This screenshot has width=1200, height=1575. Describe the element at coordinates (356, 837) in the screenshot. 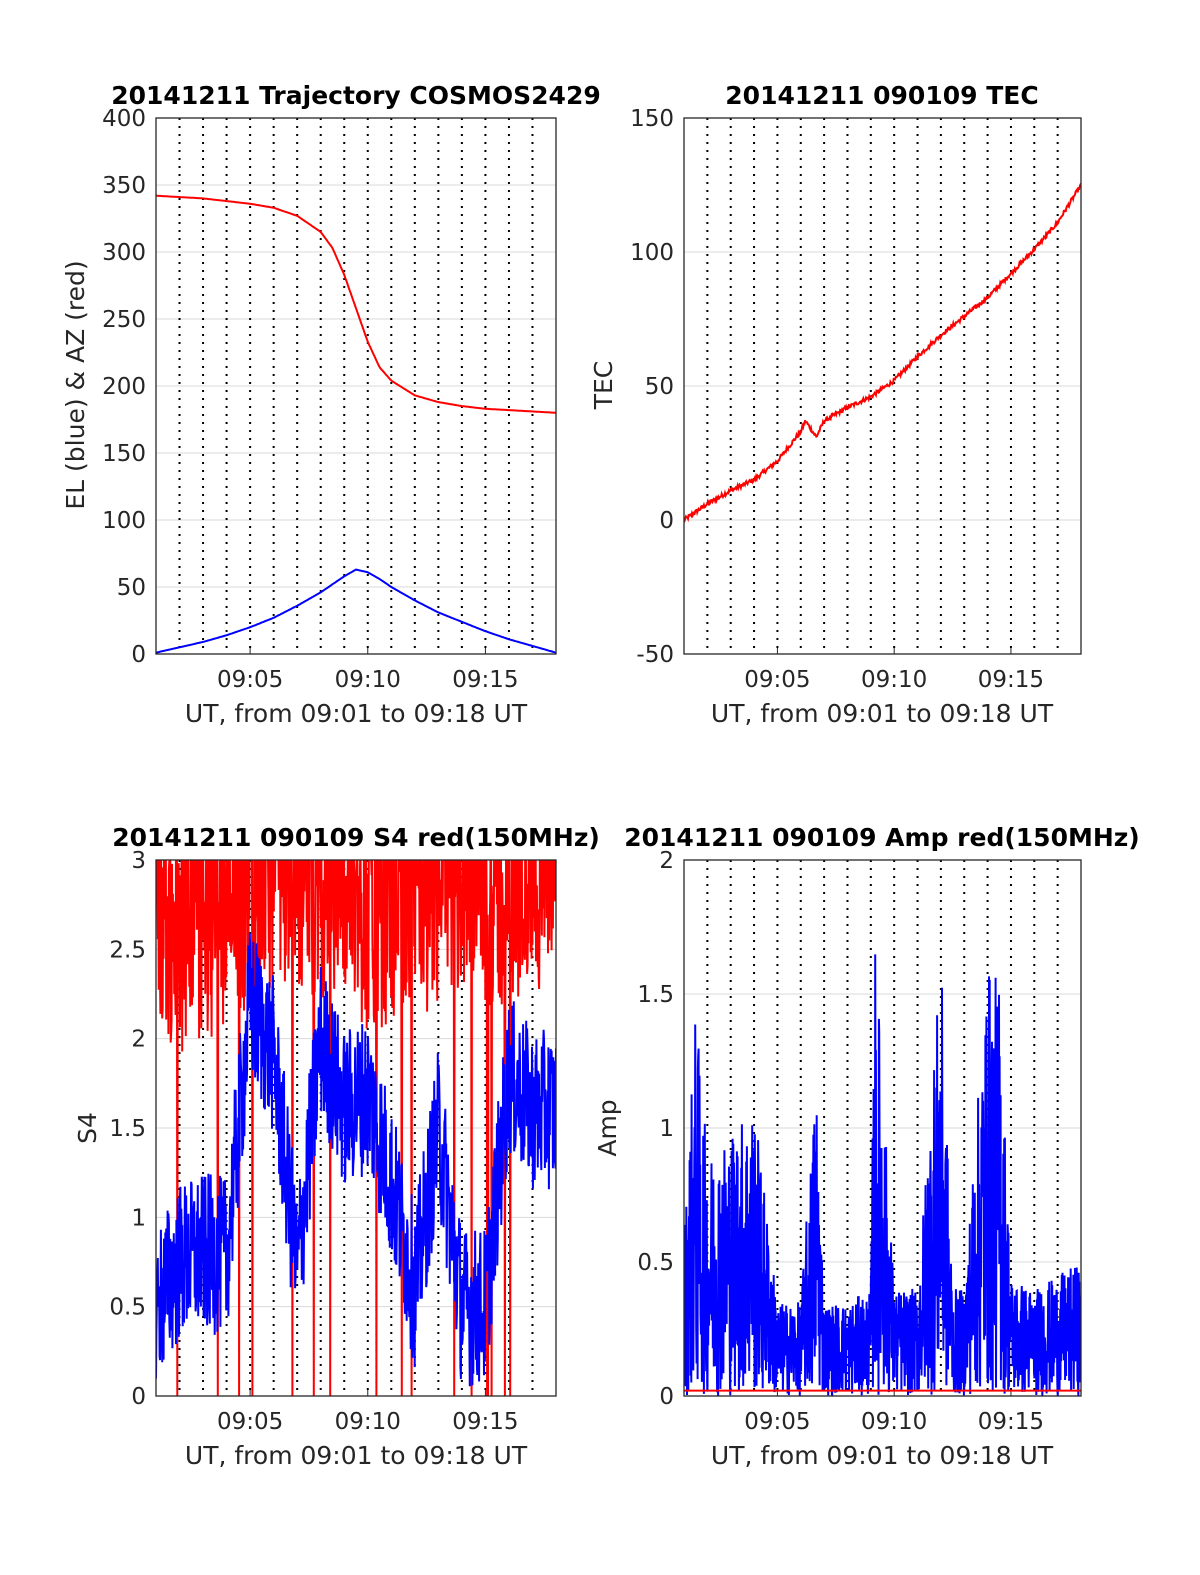

I see `chart-title: 20141211 090109 S4 red(150MHz)` at that location.